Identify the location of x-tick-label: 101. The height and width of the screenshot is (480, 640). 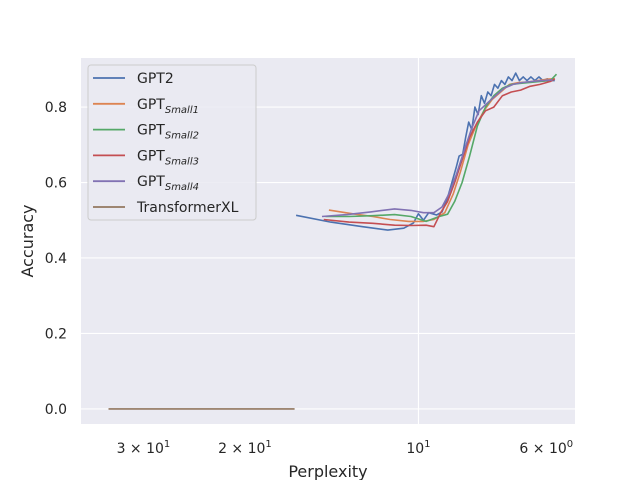
(418, 448).